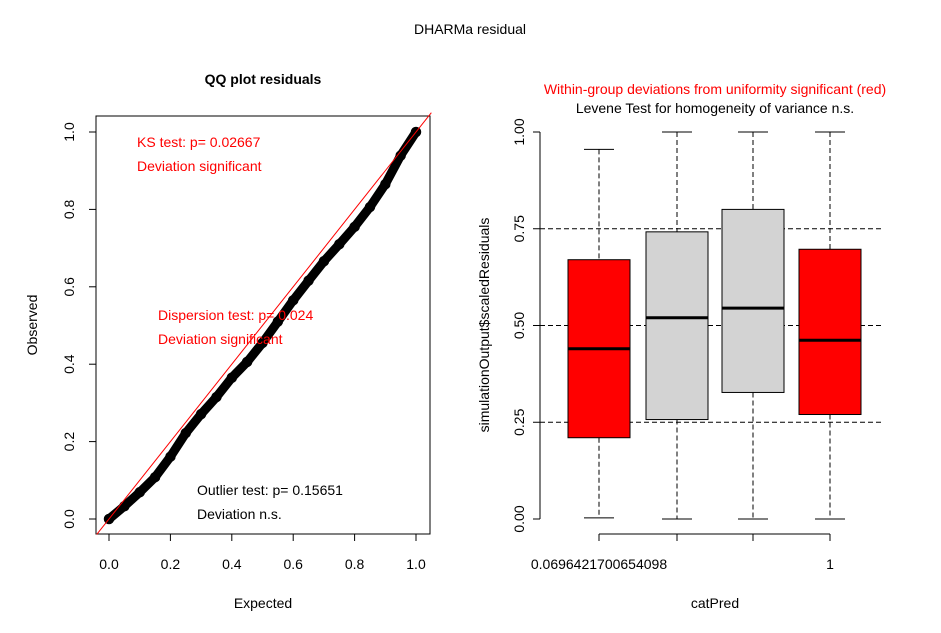 The height and width of the screenshot is (633, 941). I want to click on qq-y-label: Observed, so click(32, 325).